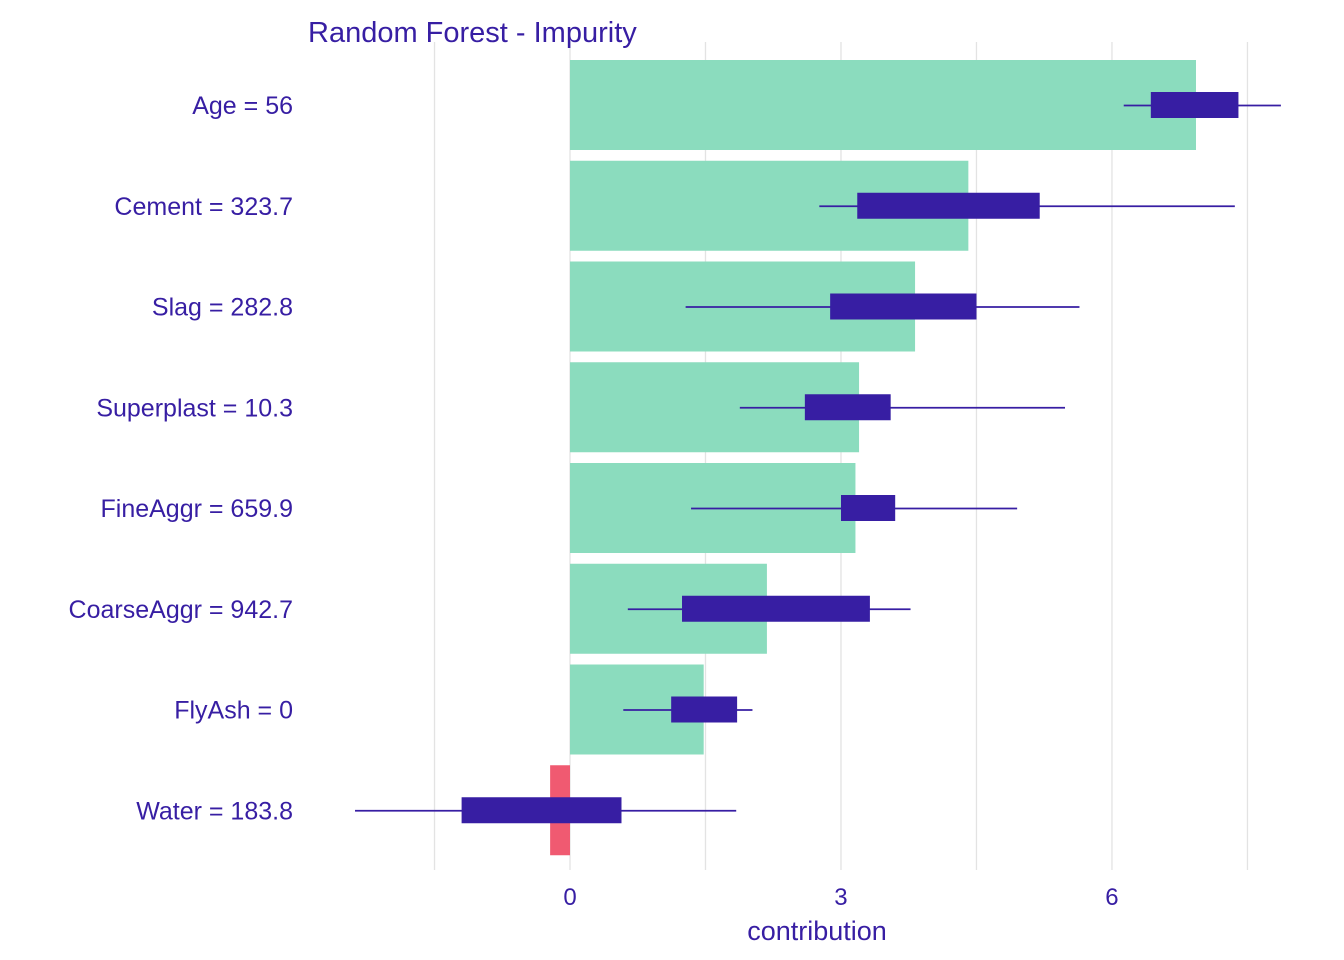 The width and height of the screenshot is (1344, 960). I want to click on x-tick-label: 3, so click(840, 897).